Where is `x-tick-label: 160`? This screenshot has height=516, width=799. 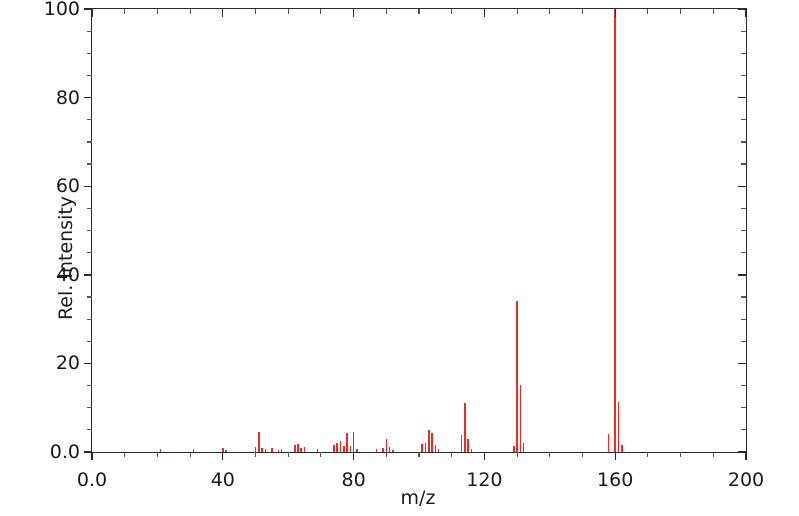
x-tick-label: 160 is located at coordinates (615, 480).